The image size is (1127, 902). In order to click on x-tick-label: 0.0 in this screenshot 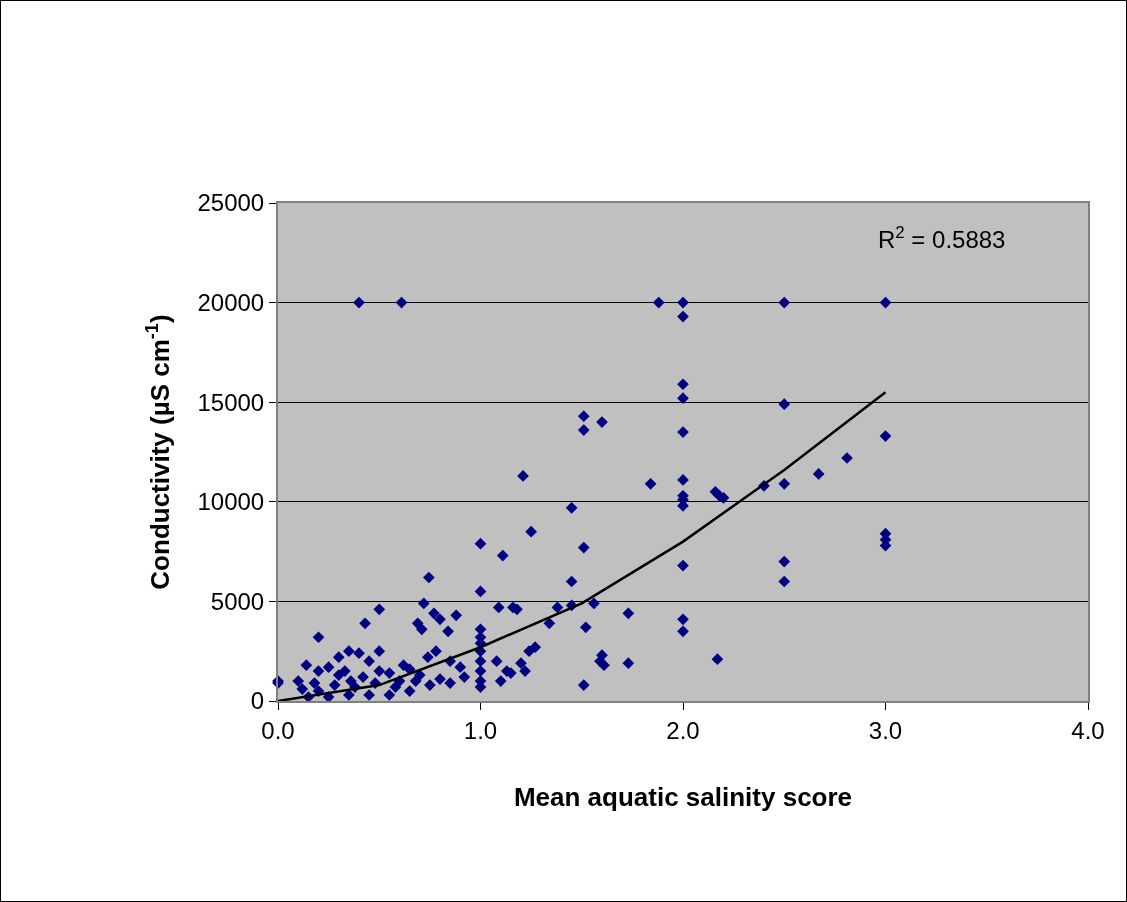, I will do `click(278, 730)`.